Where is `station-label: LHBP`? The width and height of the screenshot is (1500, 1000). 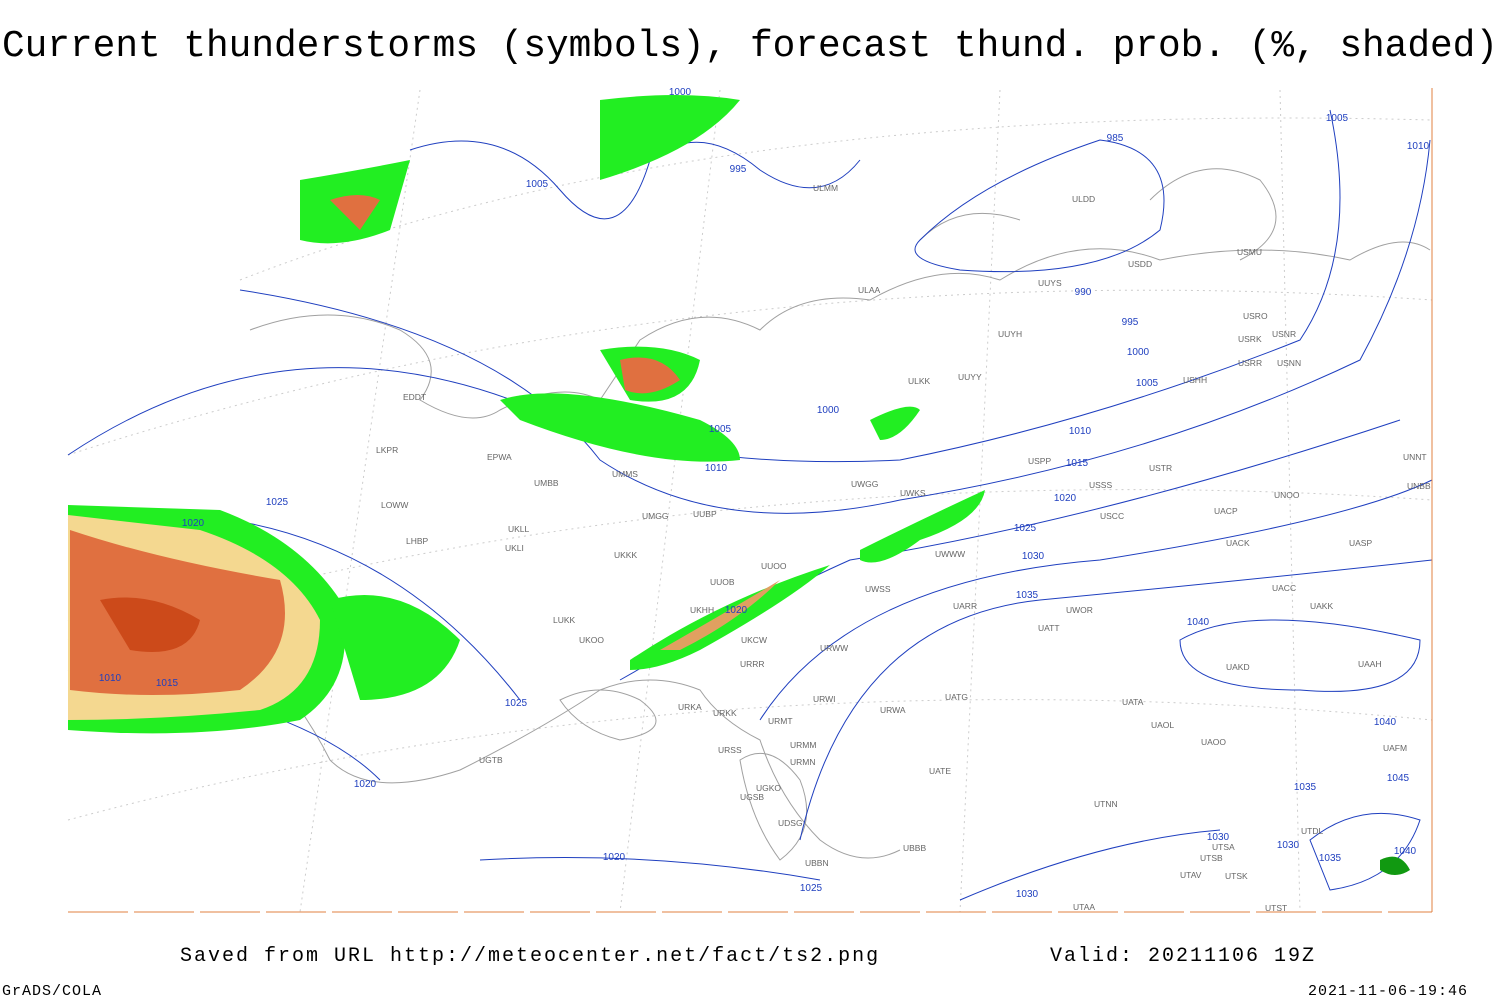 station-label: LHBP is located at coordinates (417, 541).